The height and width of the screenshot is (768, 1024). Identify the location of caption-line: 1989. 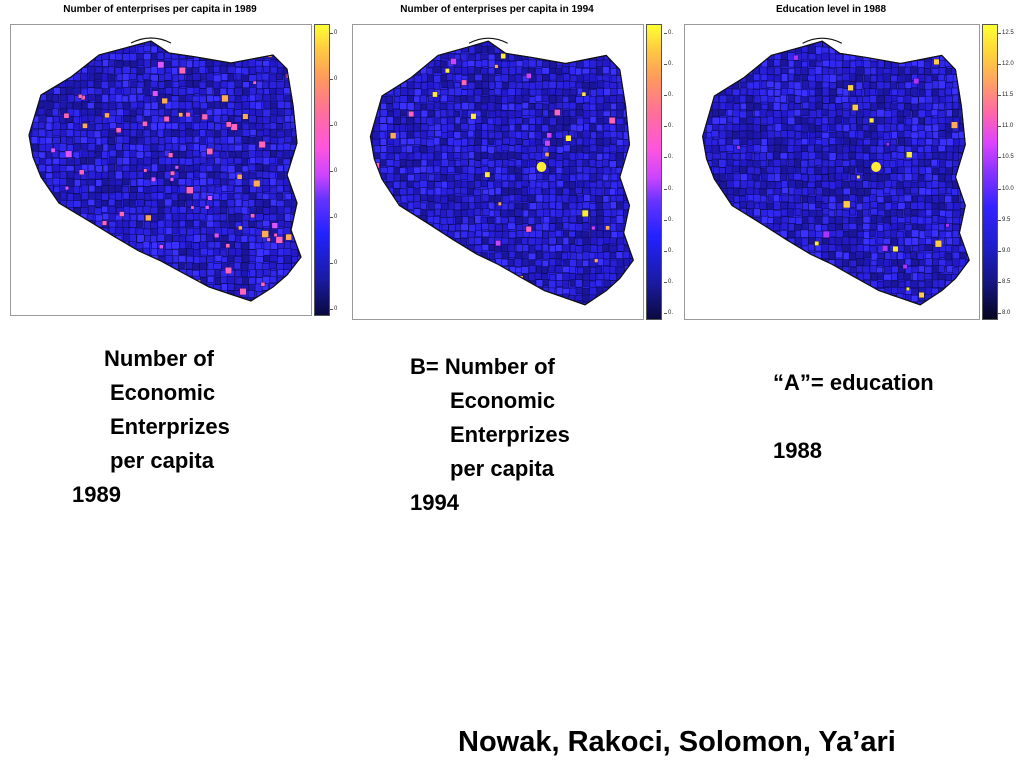
(96, 494).